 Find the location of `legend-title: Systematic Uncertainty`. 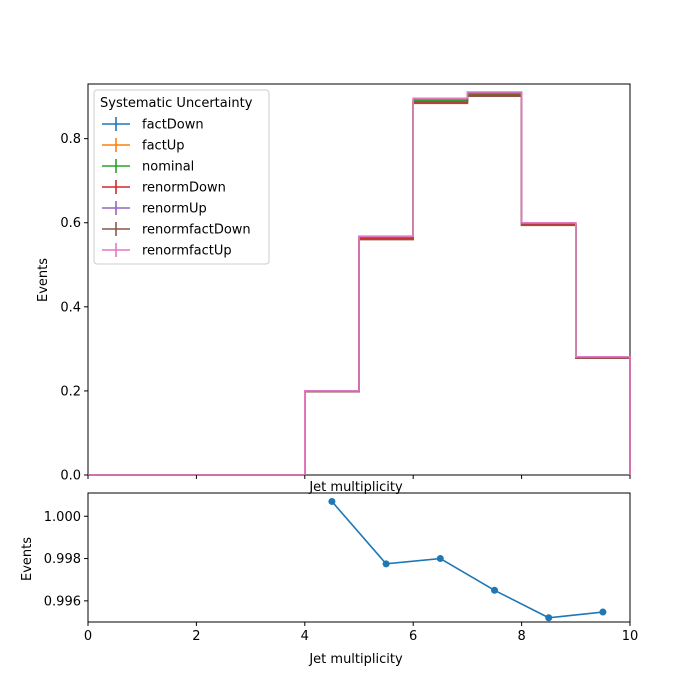

legend-title: Systematic Uncertainty is located at coordinates (176, 103).